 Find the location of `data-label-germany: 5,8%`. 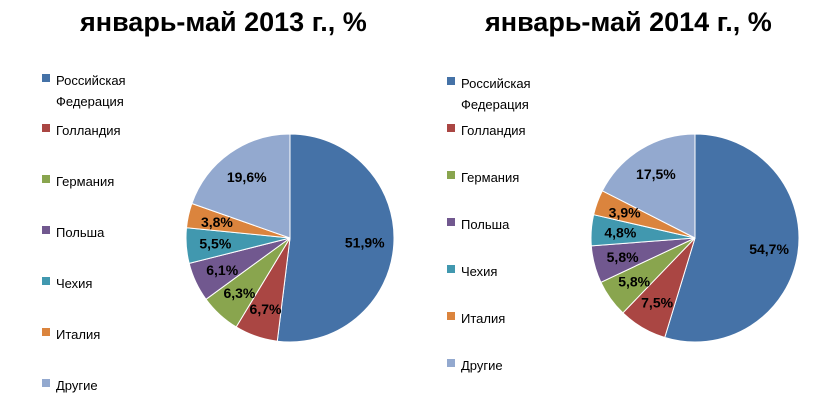

data-label-germany: 5,8% is located at coordinates (634, 282).